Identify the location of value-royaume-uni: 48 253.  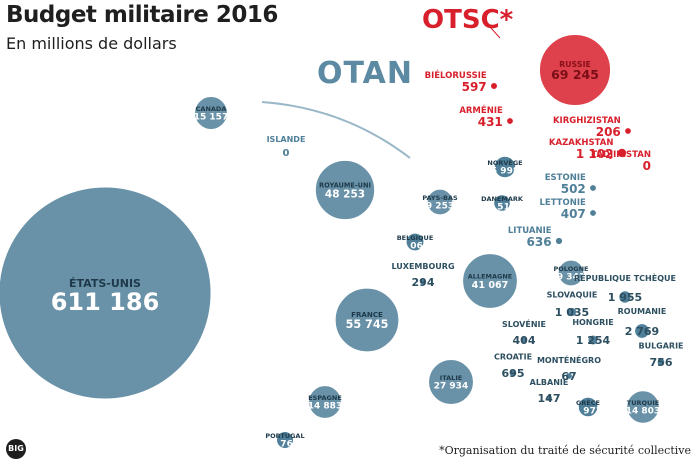
(345, 194).